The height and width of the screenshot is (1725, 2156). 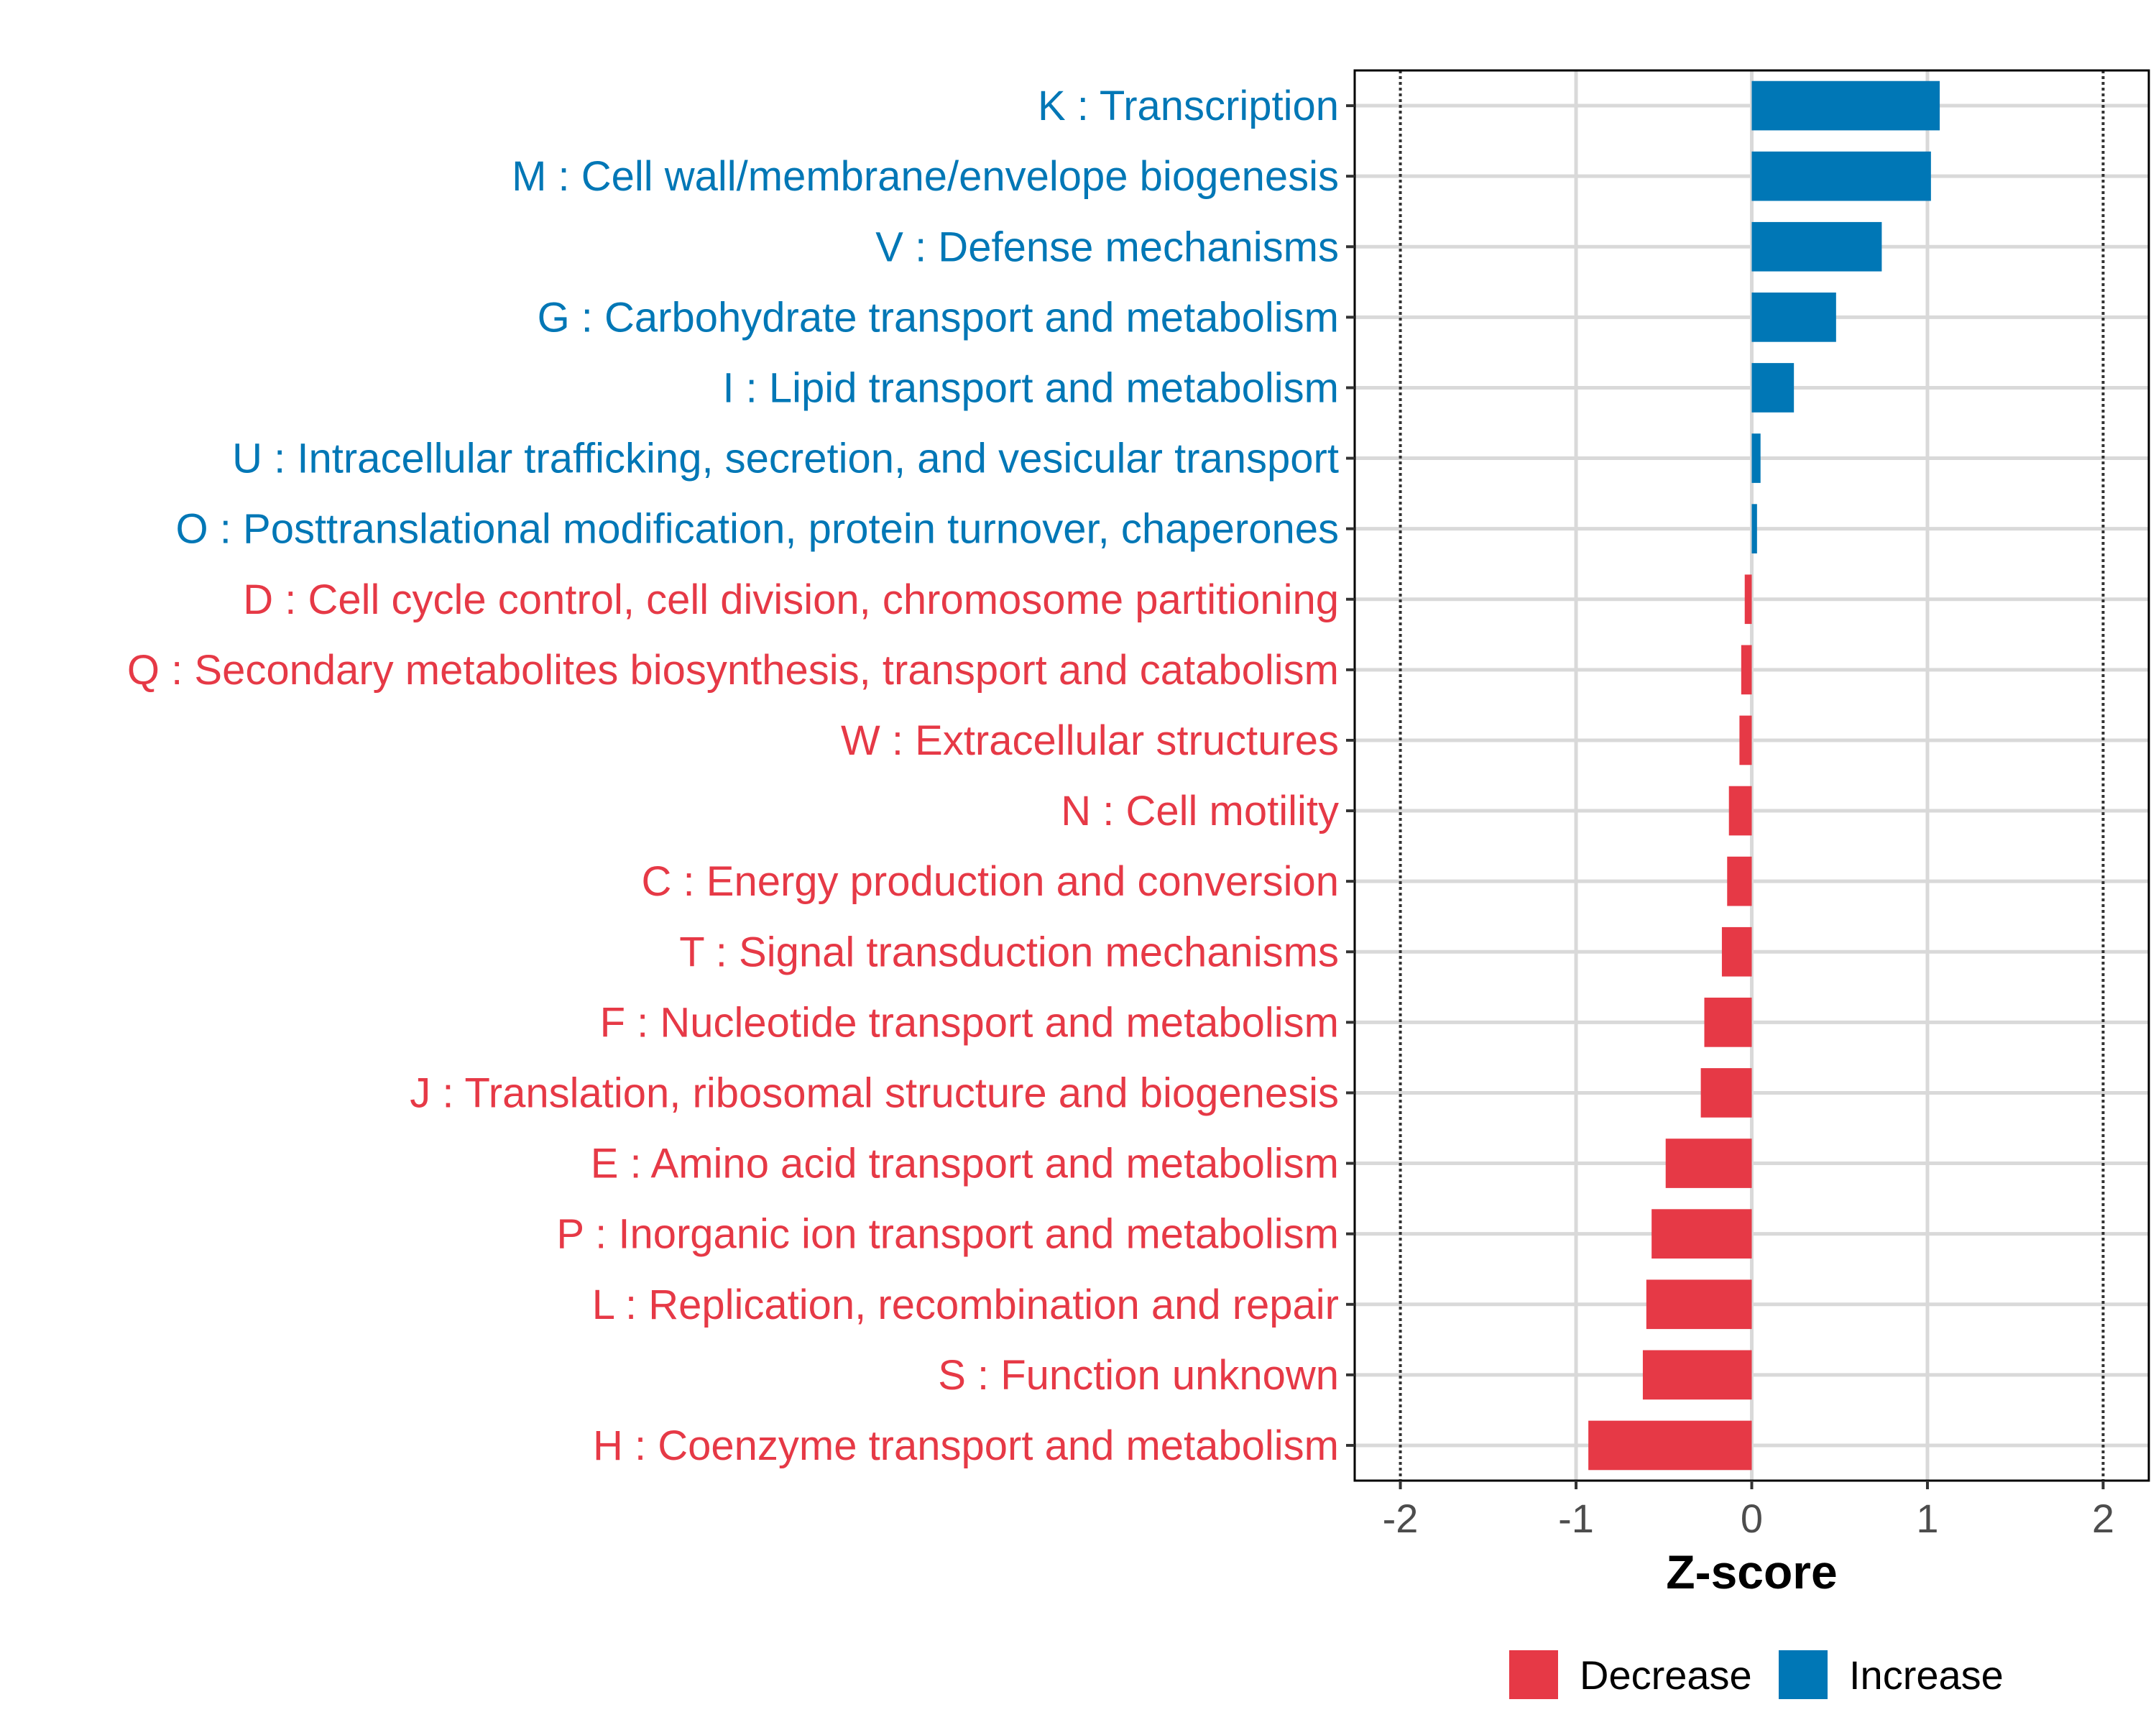 What do you see at coordinates (1533, 1674) in the screenshot?
I see `legend-key-decrease` at bounding box center [1533, 1674].